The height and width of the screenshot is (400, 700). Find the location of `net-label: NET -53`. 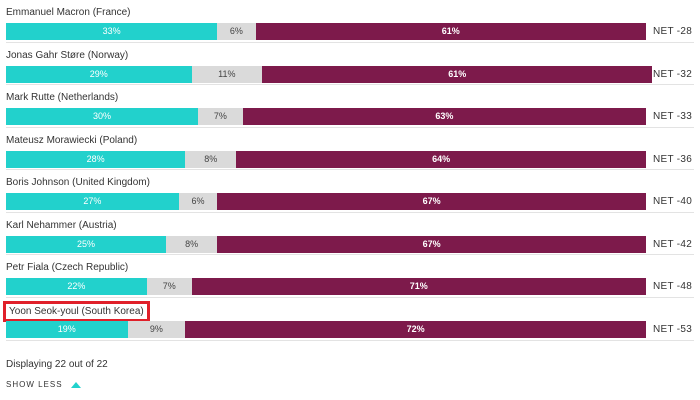

net-label: NET -53 is located at coordinates (673, 329).